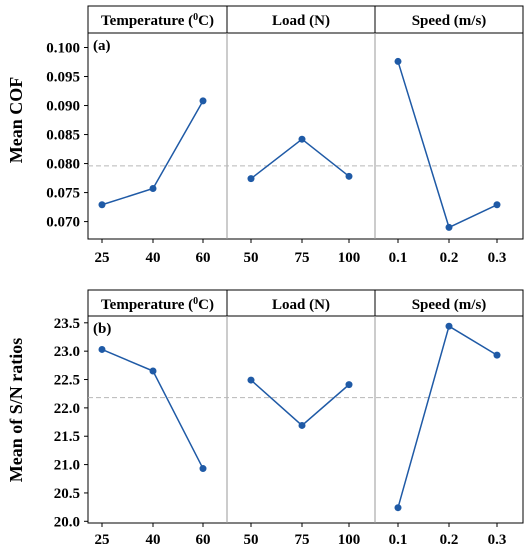 Image resolution: width=529 pixels, height=550 pixels. Describe the element at coordinates (63, 107) in the screenshot. I see `y-tick-label: 0.090` at that location.